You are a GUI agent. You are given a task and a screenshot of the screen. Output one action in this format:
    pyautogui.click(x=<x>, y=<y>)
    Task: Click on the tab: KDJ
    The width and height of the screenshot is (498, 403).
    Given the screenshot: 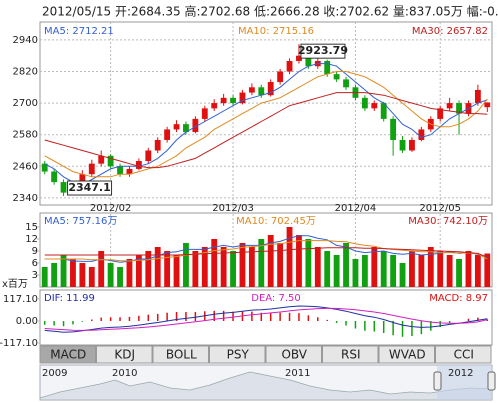 What is the action you would take?
    pyautogui.click(x=124, y=354)
    